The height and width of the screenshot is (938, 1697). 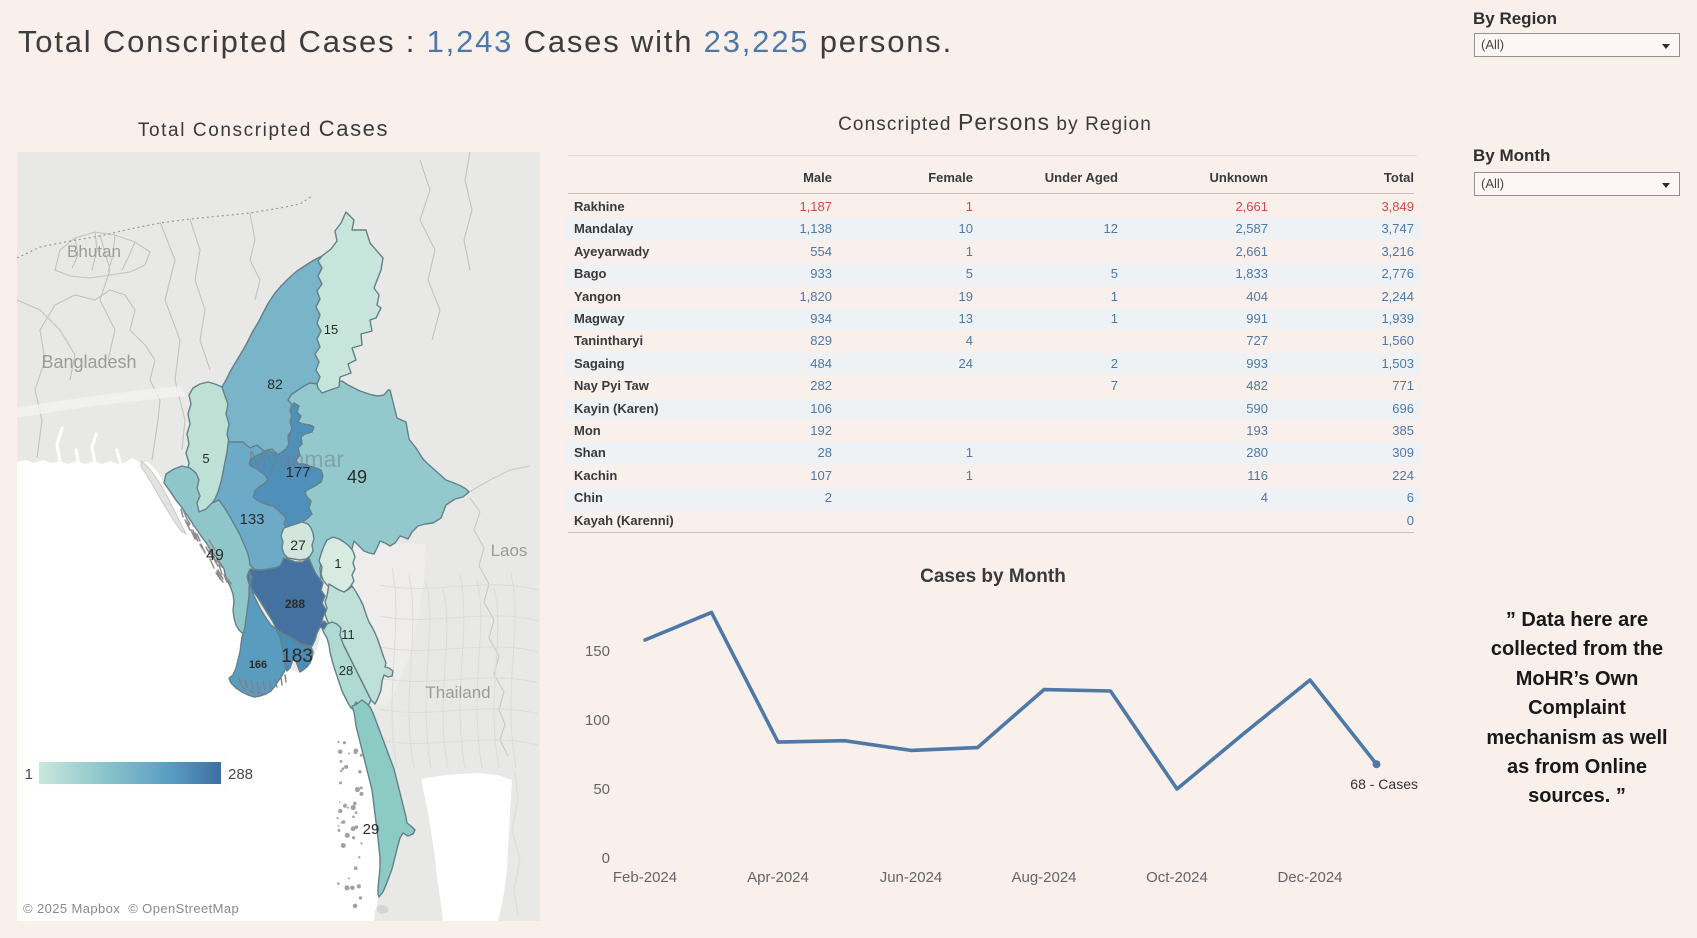 What do you see at coordinates (94, 251) in the screenshot?
I see `svg-text: Bhutan` at bounding box center [94, 251].